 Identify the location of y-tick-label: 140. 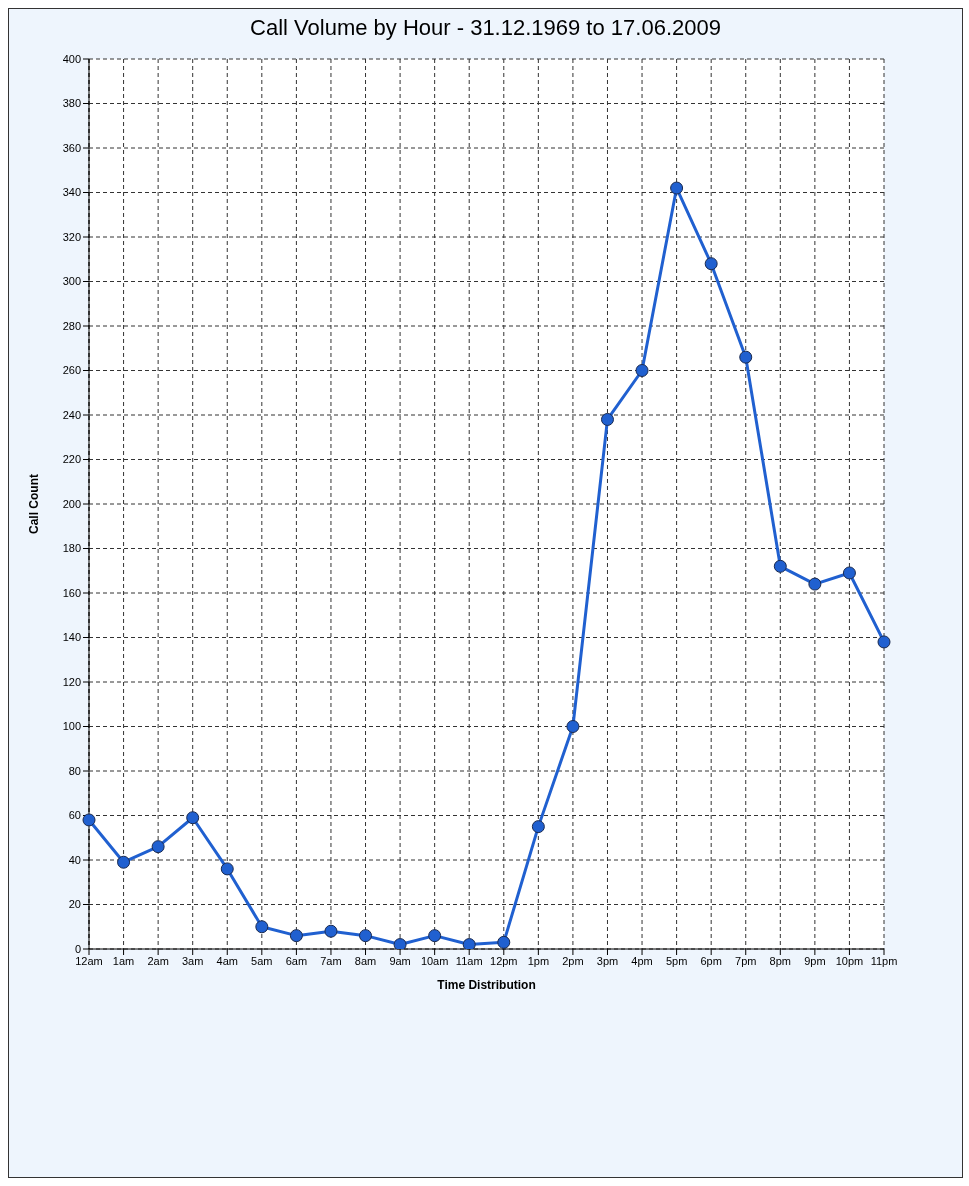
(71, 637).